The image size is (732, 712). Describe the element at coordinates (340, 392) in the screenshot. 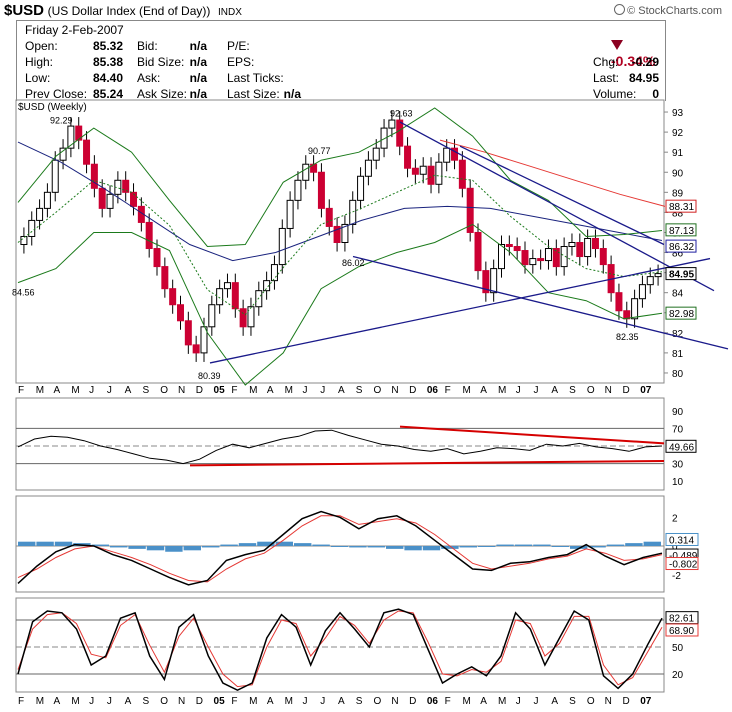

I see `x-axis-top: F M A M J J A S O N D 05 F M A M J J A S O N D 06 F M A M J J A S O N D 07` at that location.